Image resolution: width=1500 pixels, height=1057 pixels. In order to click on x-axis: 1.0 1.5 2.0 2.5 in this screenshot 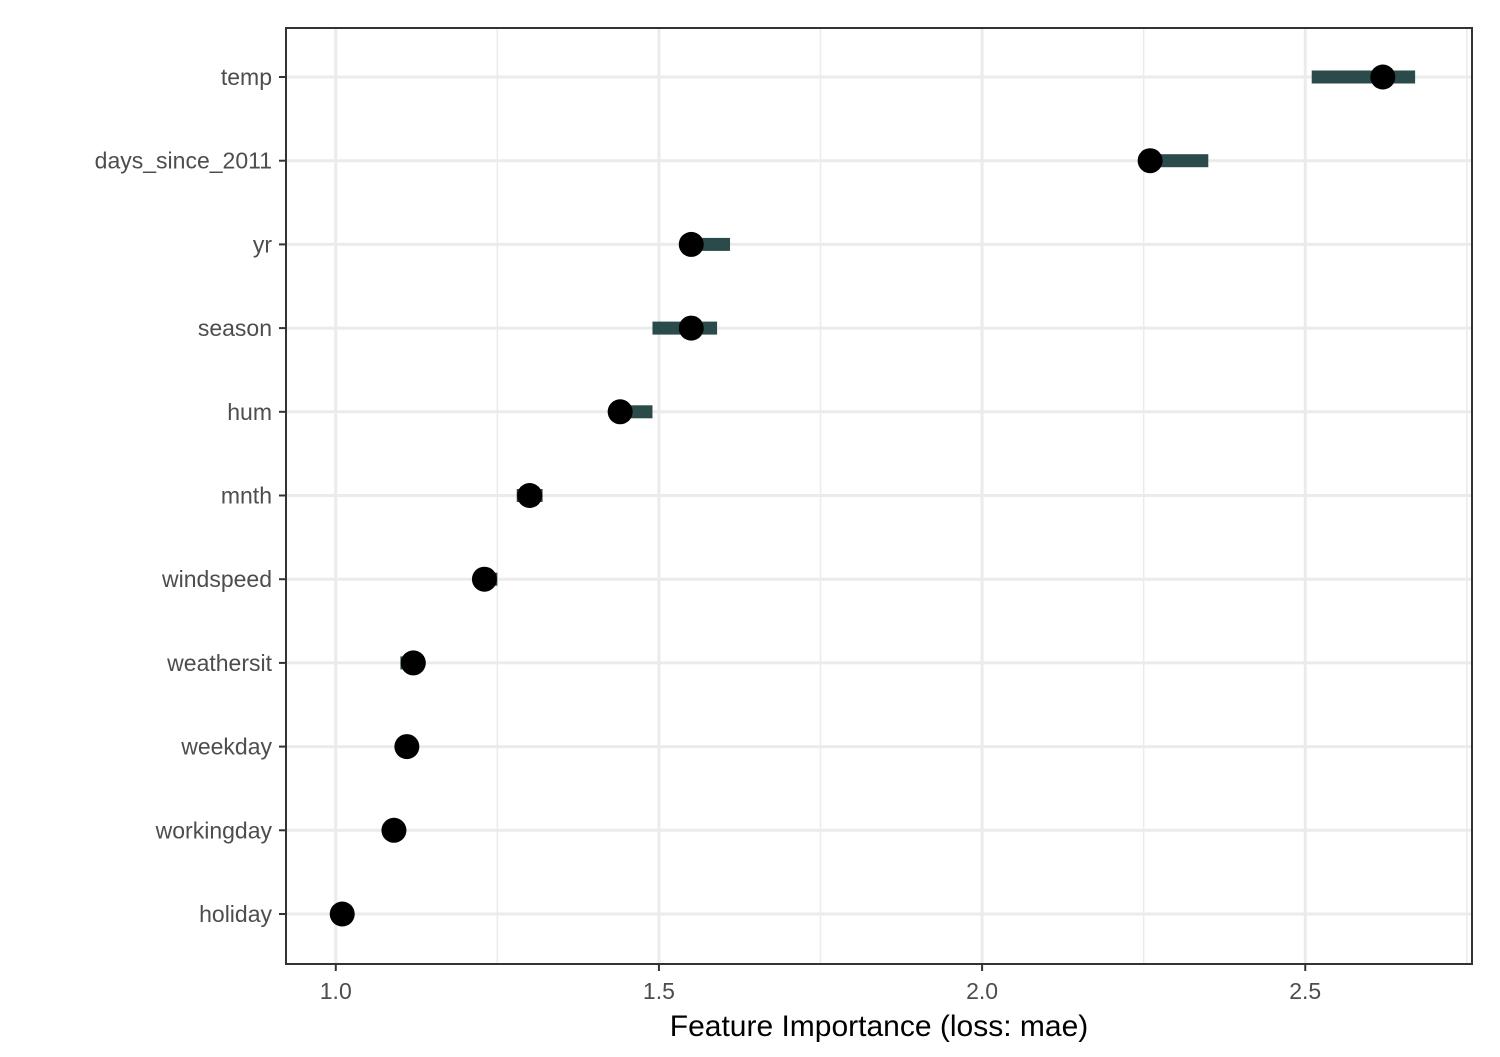, I will do `click(820, 984)`.